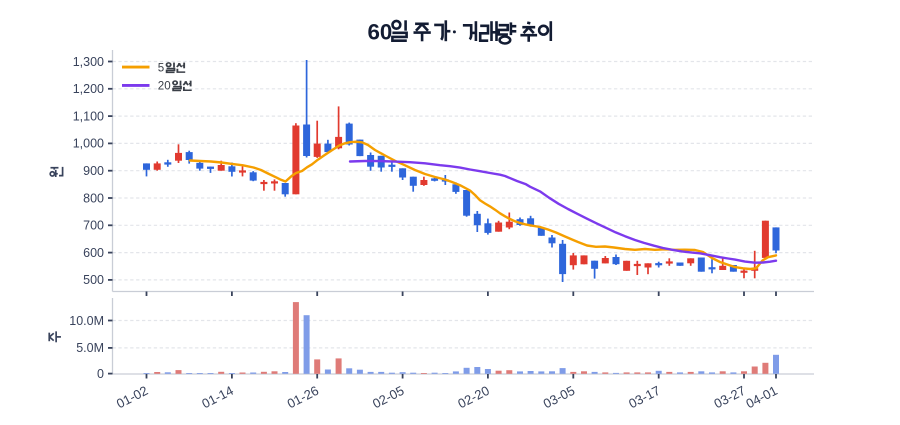  Describe the element at coordinates (86, 321) in the screenshot. I see `svg-text: 10.0M` at that location.